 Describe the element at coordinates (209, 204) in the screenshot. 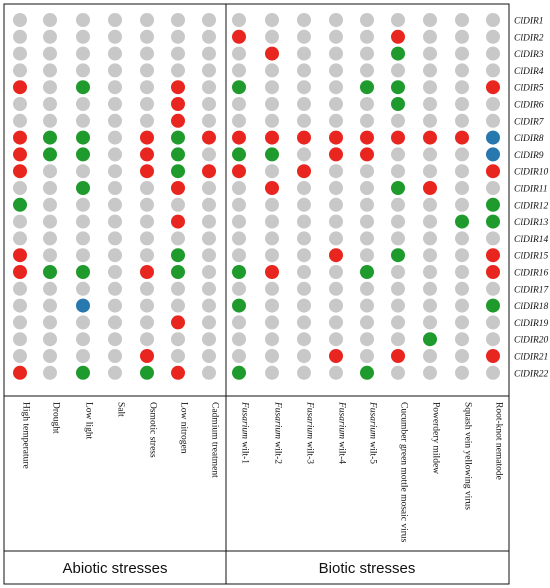

I see `dot-cldir12-c7` at that location.